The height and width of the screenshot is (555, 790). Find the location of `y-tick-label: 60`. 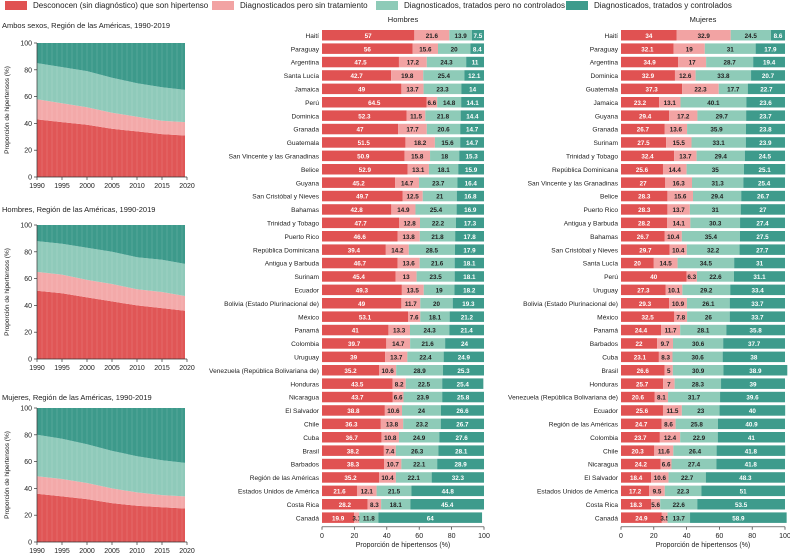

y-tick-label: 60 is located at coordinates (28, 279).